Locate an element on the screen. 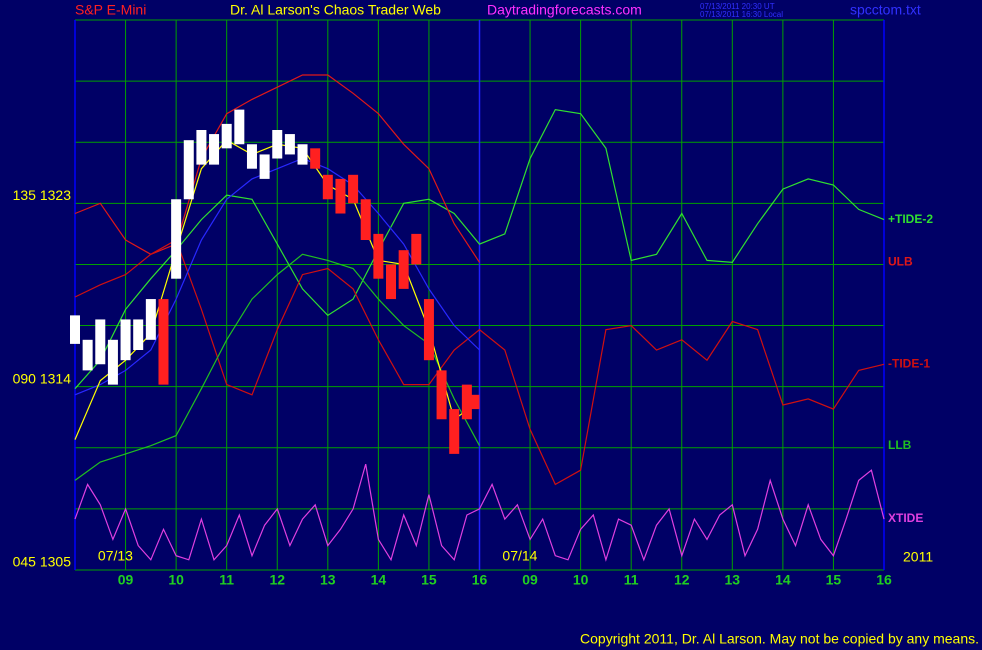 This screenshot has height=650, width=982. timestamp: 07/13/2011 20:30 UT is located at coordinates (737, 6).